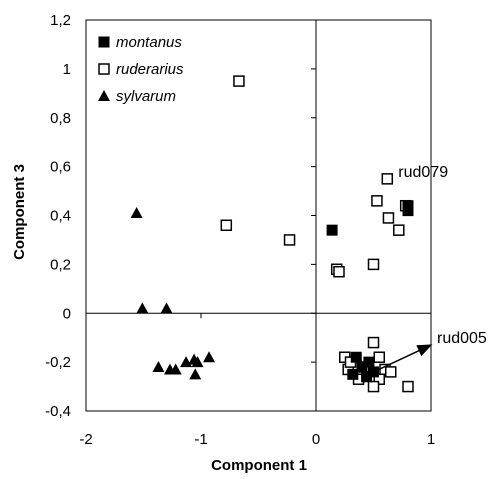 This screenshot has height=479, width=501. I want to click on y-tick-label: 0,2, so click(60, 264).